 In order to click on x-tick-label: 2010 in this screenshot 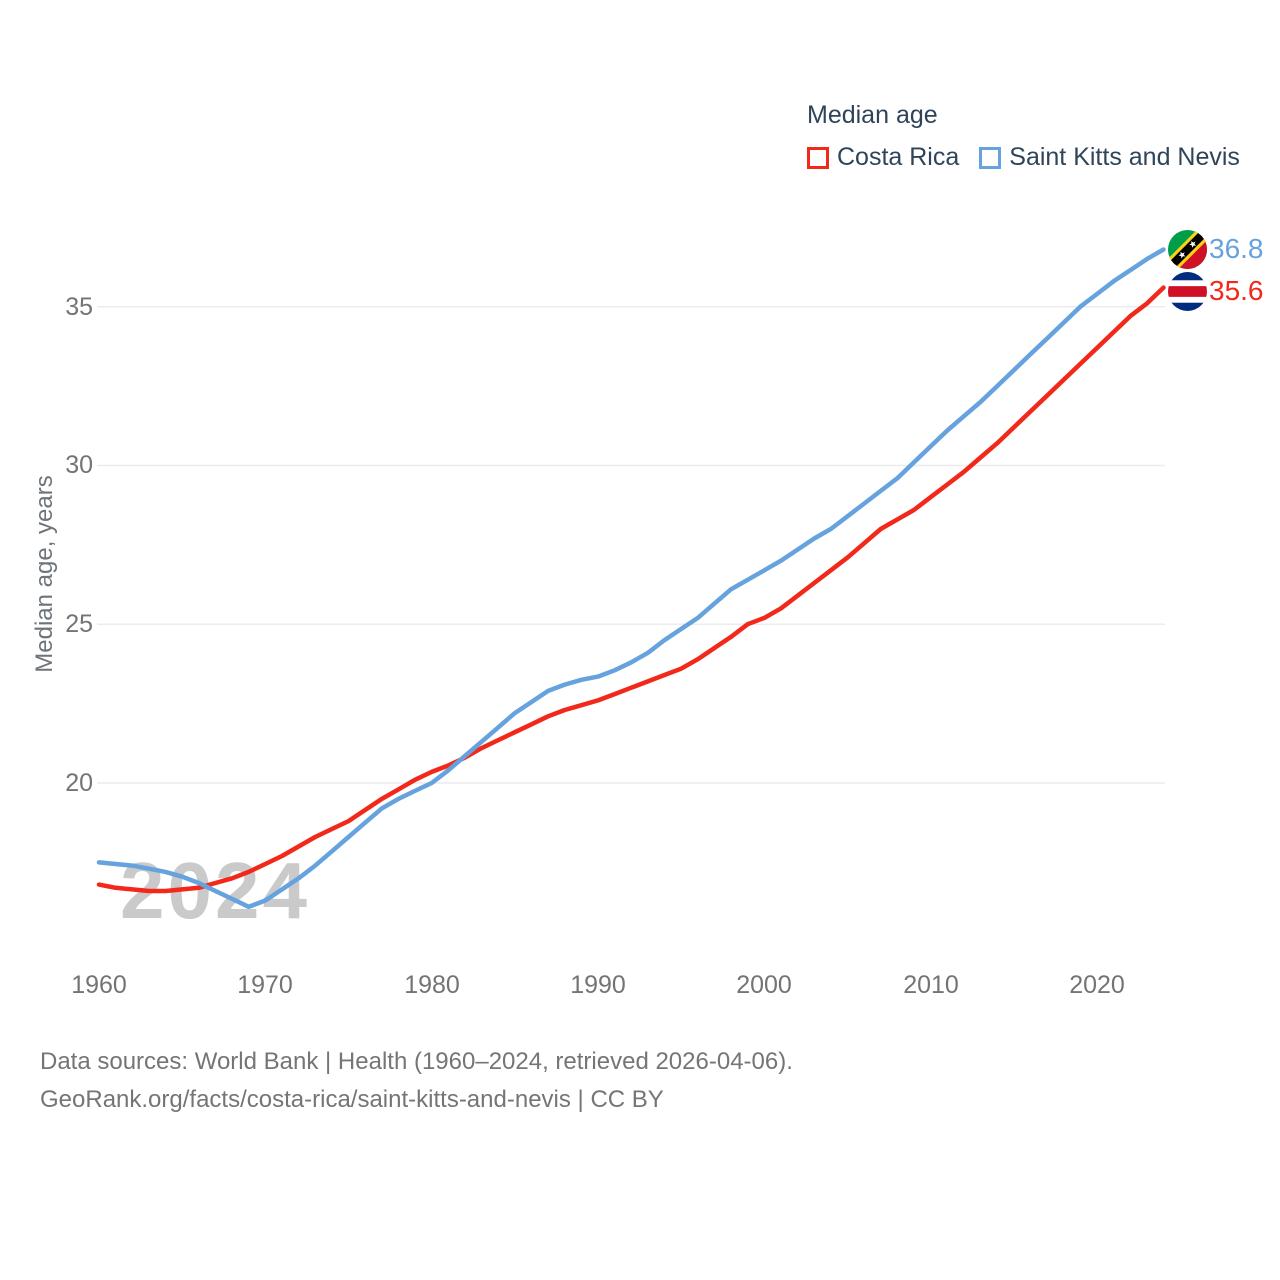, I will do `click(931, 985)`.